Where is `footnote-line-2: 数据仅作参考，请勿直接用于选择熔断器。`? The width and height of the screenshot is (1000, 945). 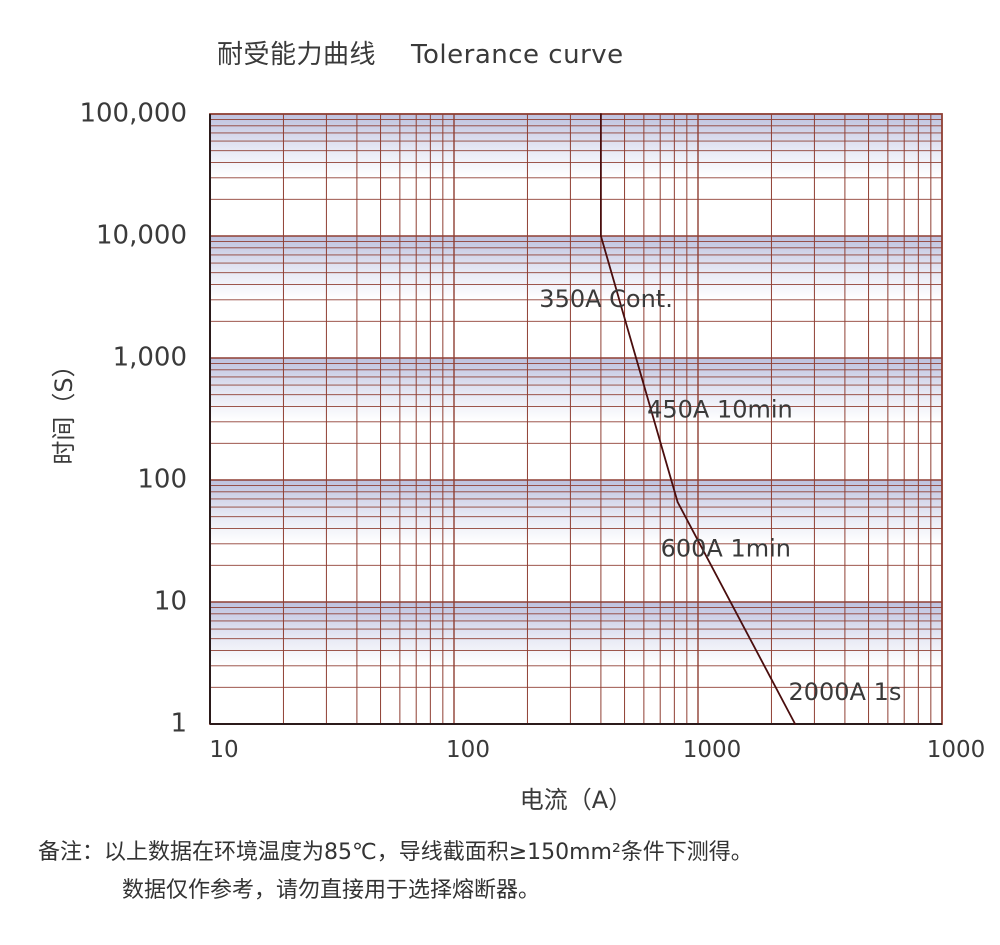
footnote-line-2: 数据仅作参考，请勿直接用于选择熔断器。 is located at coordinates (331, 890).